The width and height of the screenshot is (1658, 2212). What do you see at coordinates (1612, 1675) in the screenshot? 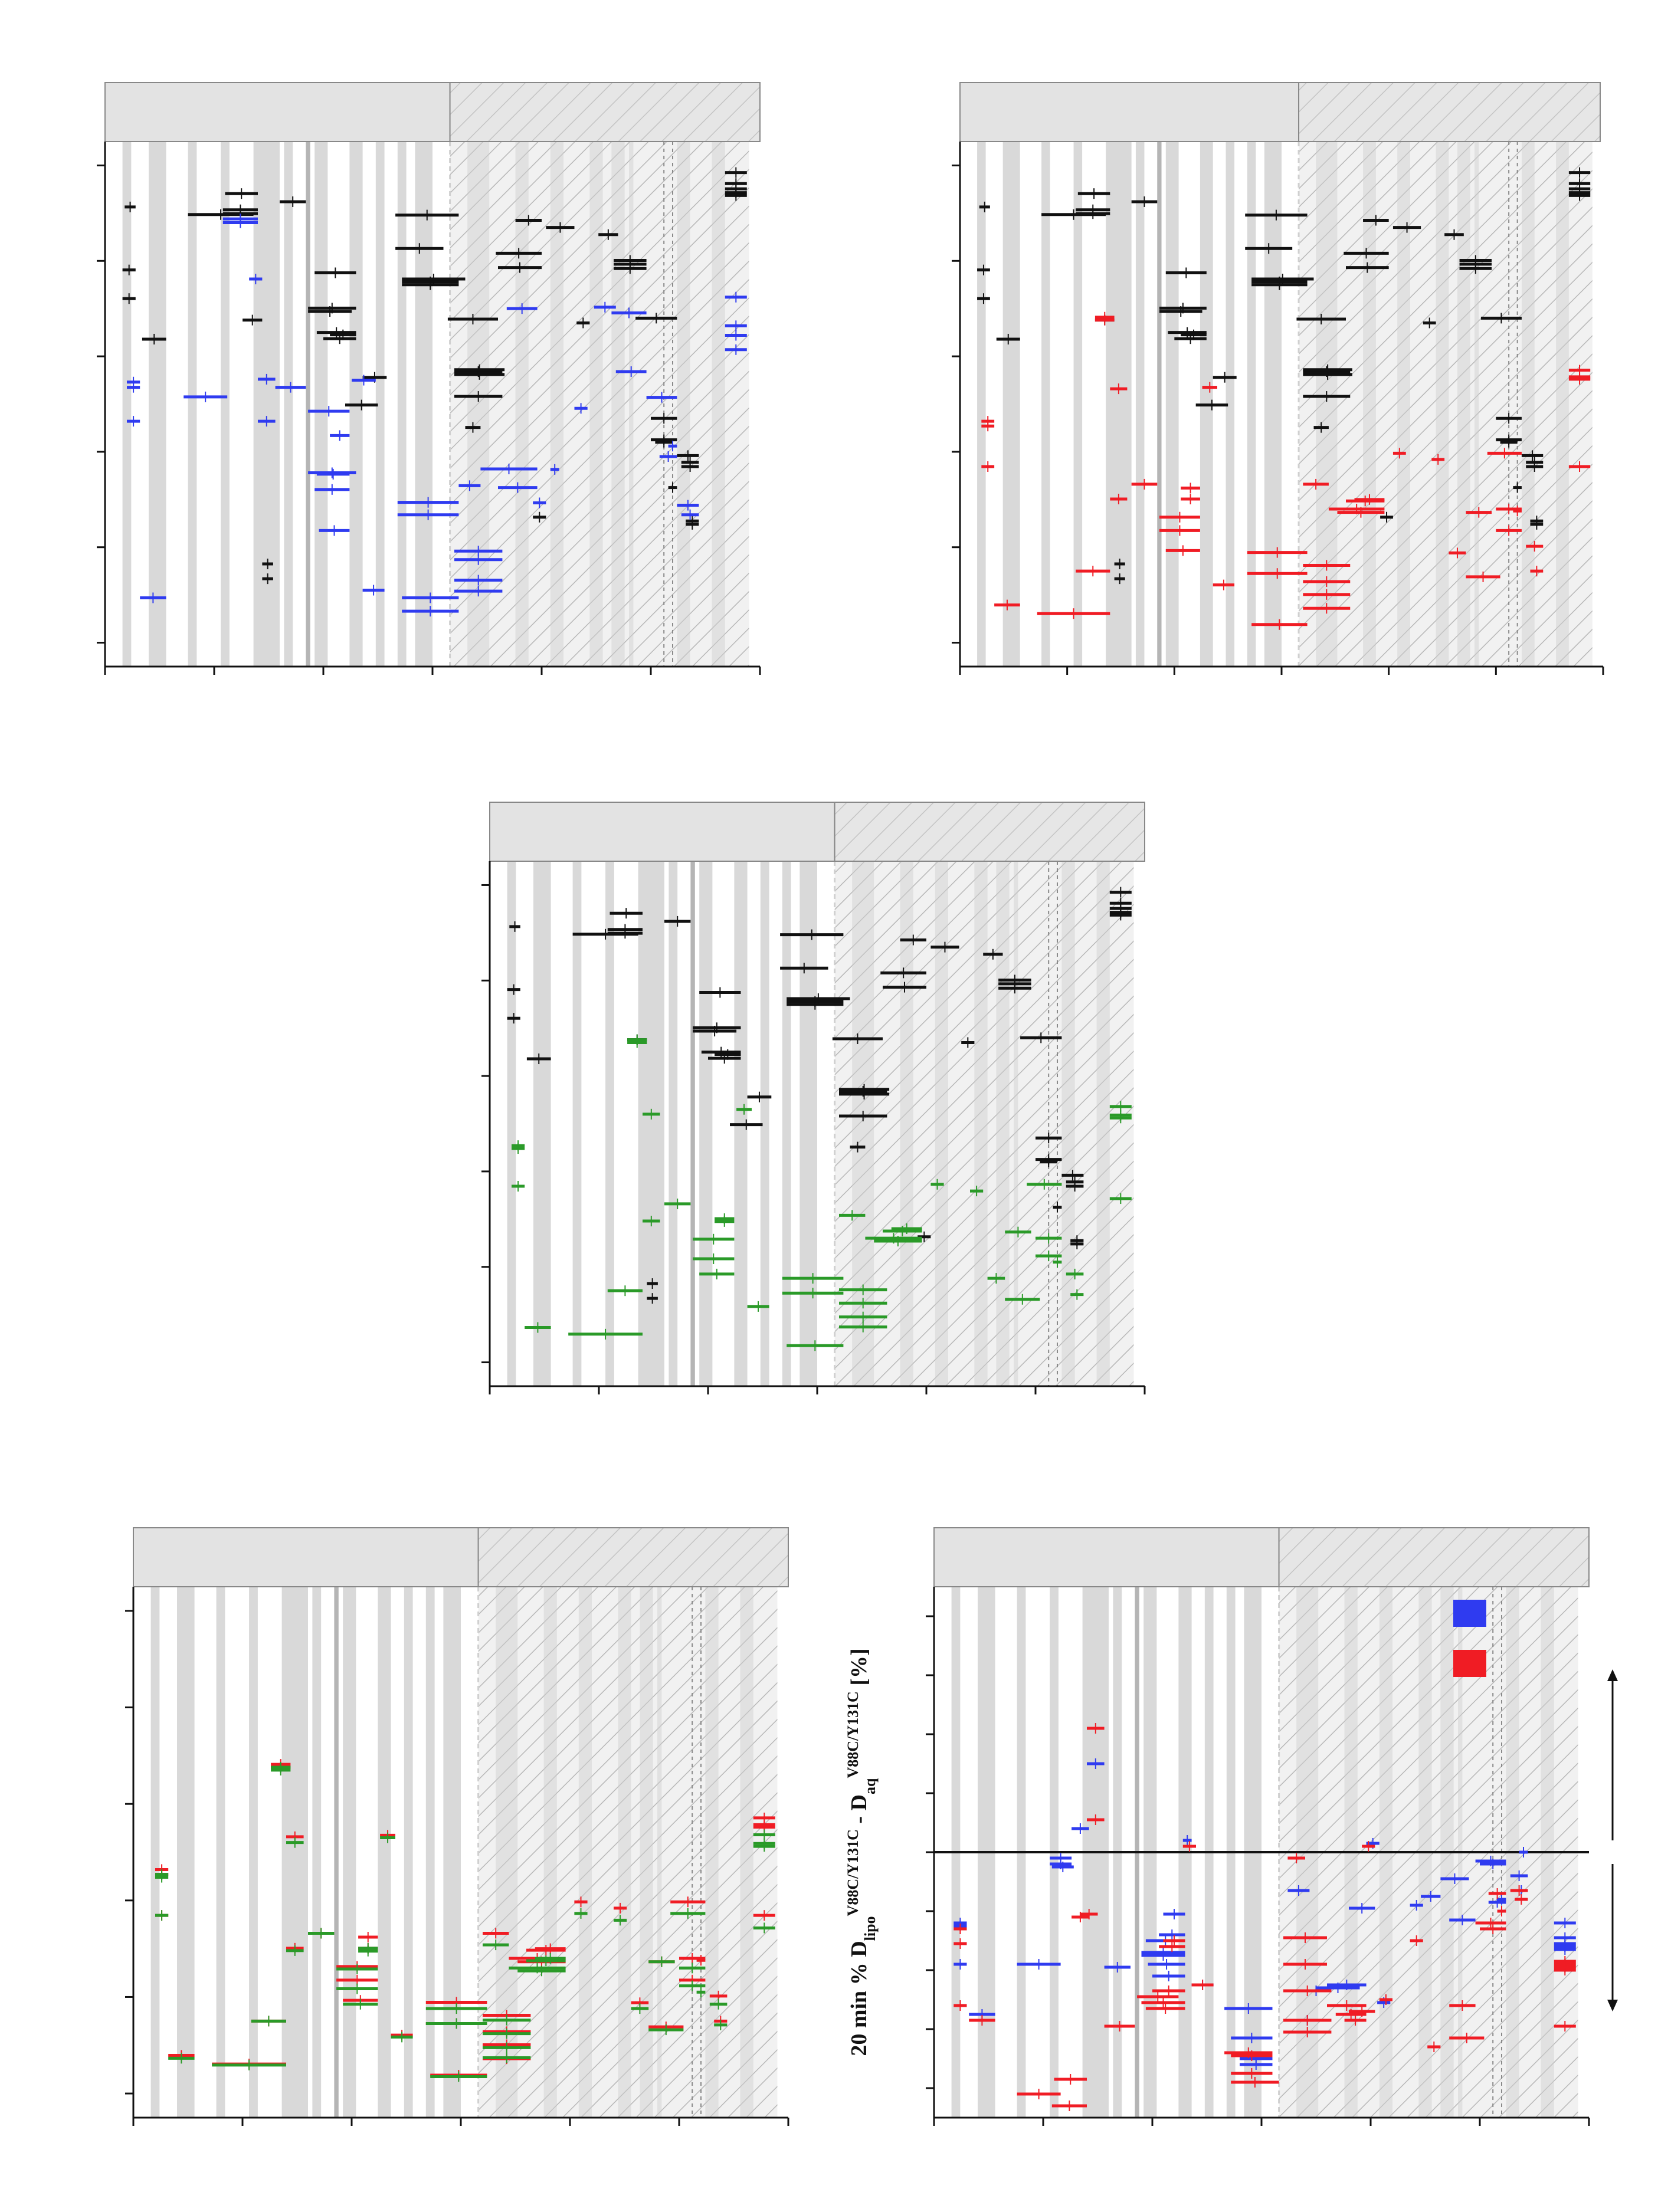
I see `arrow-up-head` at bounding box center [1612, 1675].